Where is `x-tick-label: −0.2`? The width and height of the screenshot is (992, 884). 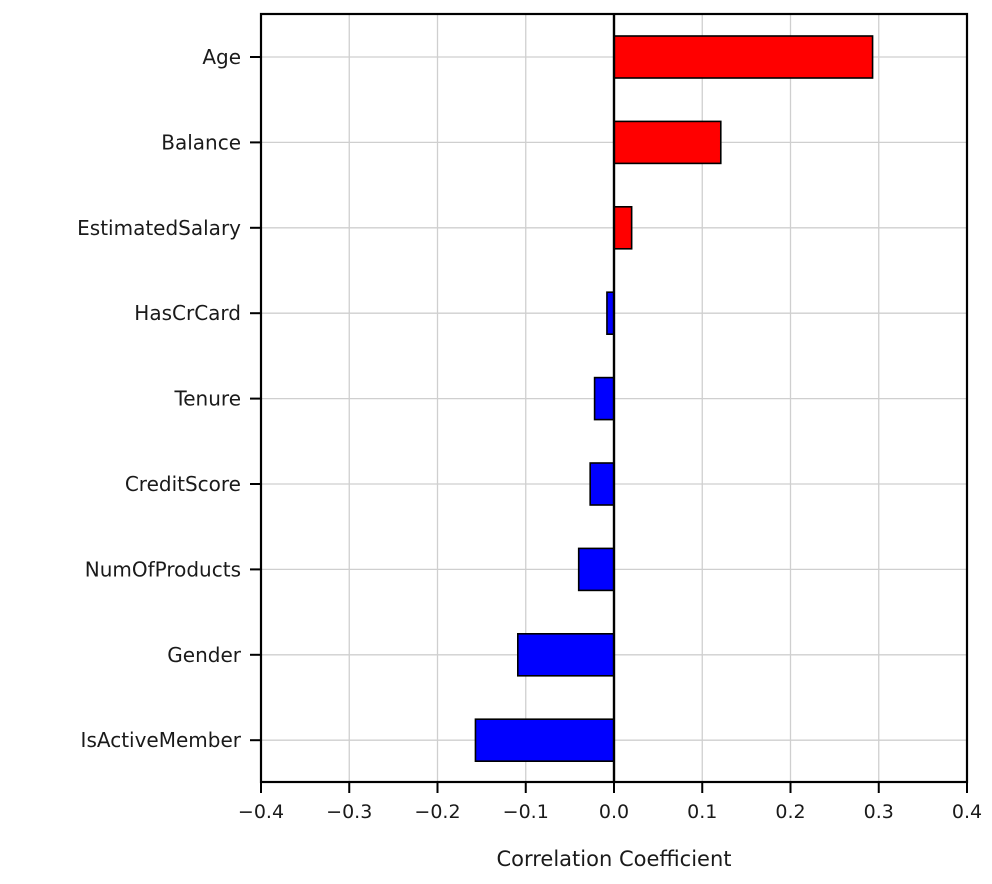
x-tick-label: −0.2 is located at coordinates (437, 812).